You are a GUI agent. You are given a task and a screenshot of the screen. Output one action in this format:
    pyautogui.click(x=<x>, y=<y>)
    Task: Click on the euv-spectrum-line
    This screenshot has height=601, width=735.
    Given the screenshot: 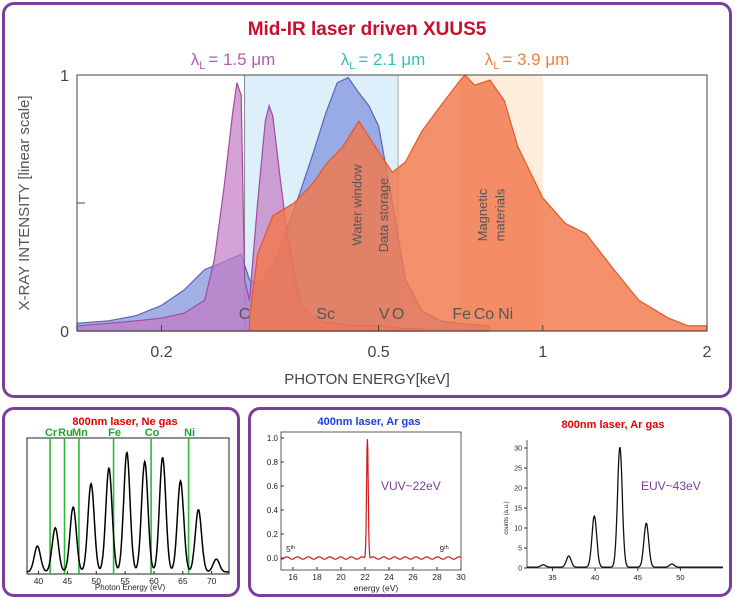 What is the action you would take?
    pyautogui.click(x=625, y=507)
    